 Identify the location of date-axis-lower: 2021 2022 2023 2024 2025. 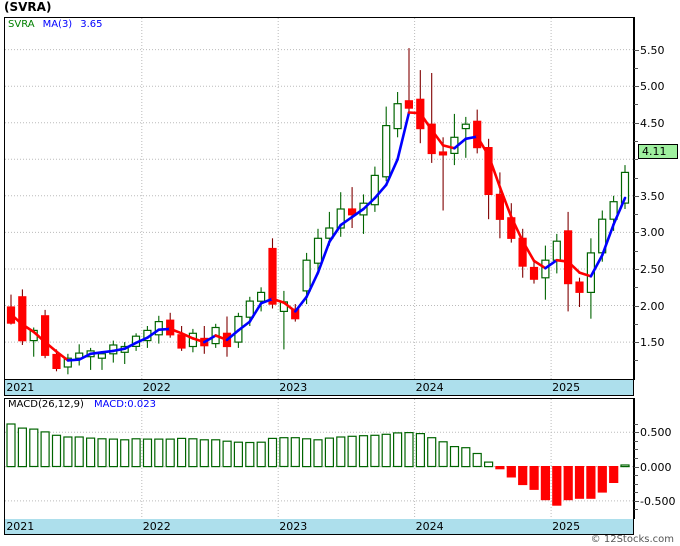
(319, 527).